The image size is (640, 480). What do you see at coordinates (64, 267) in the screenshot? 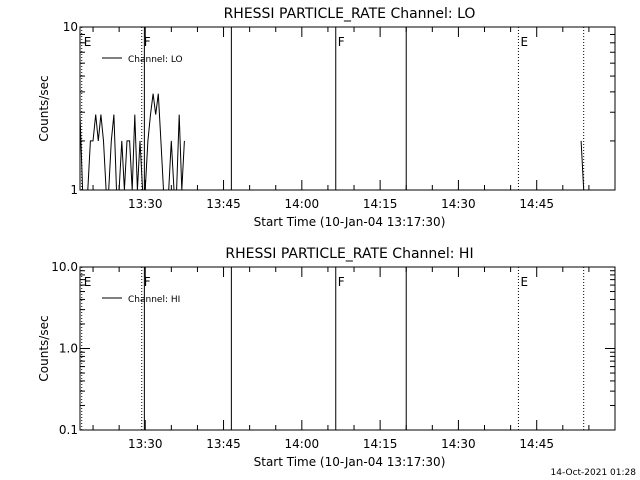
I see `hi-y-tick-label: 10.0` at bounding box center [64, 267].